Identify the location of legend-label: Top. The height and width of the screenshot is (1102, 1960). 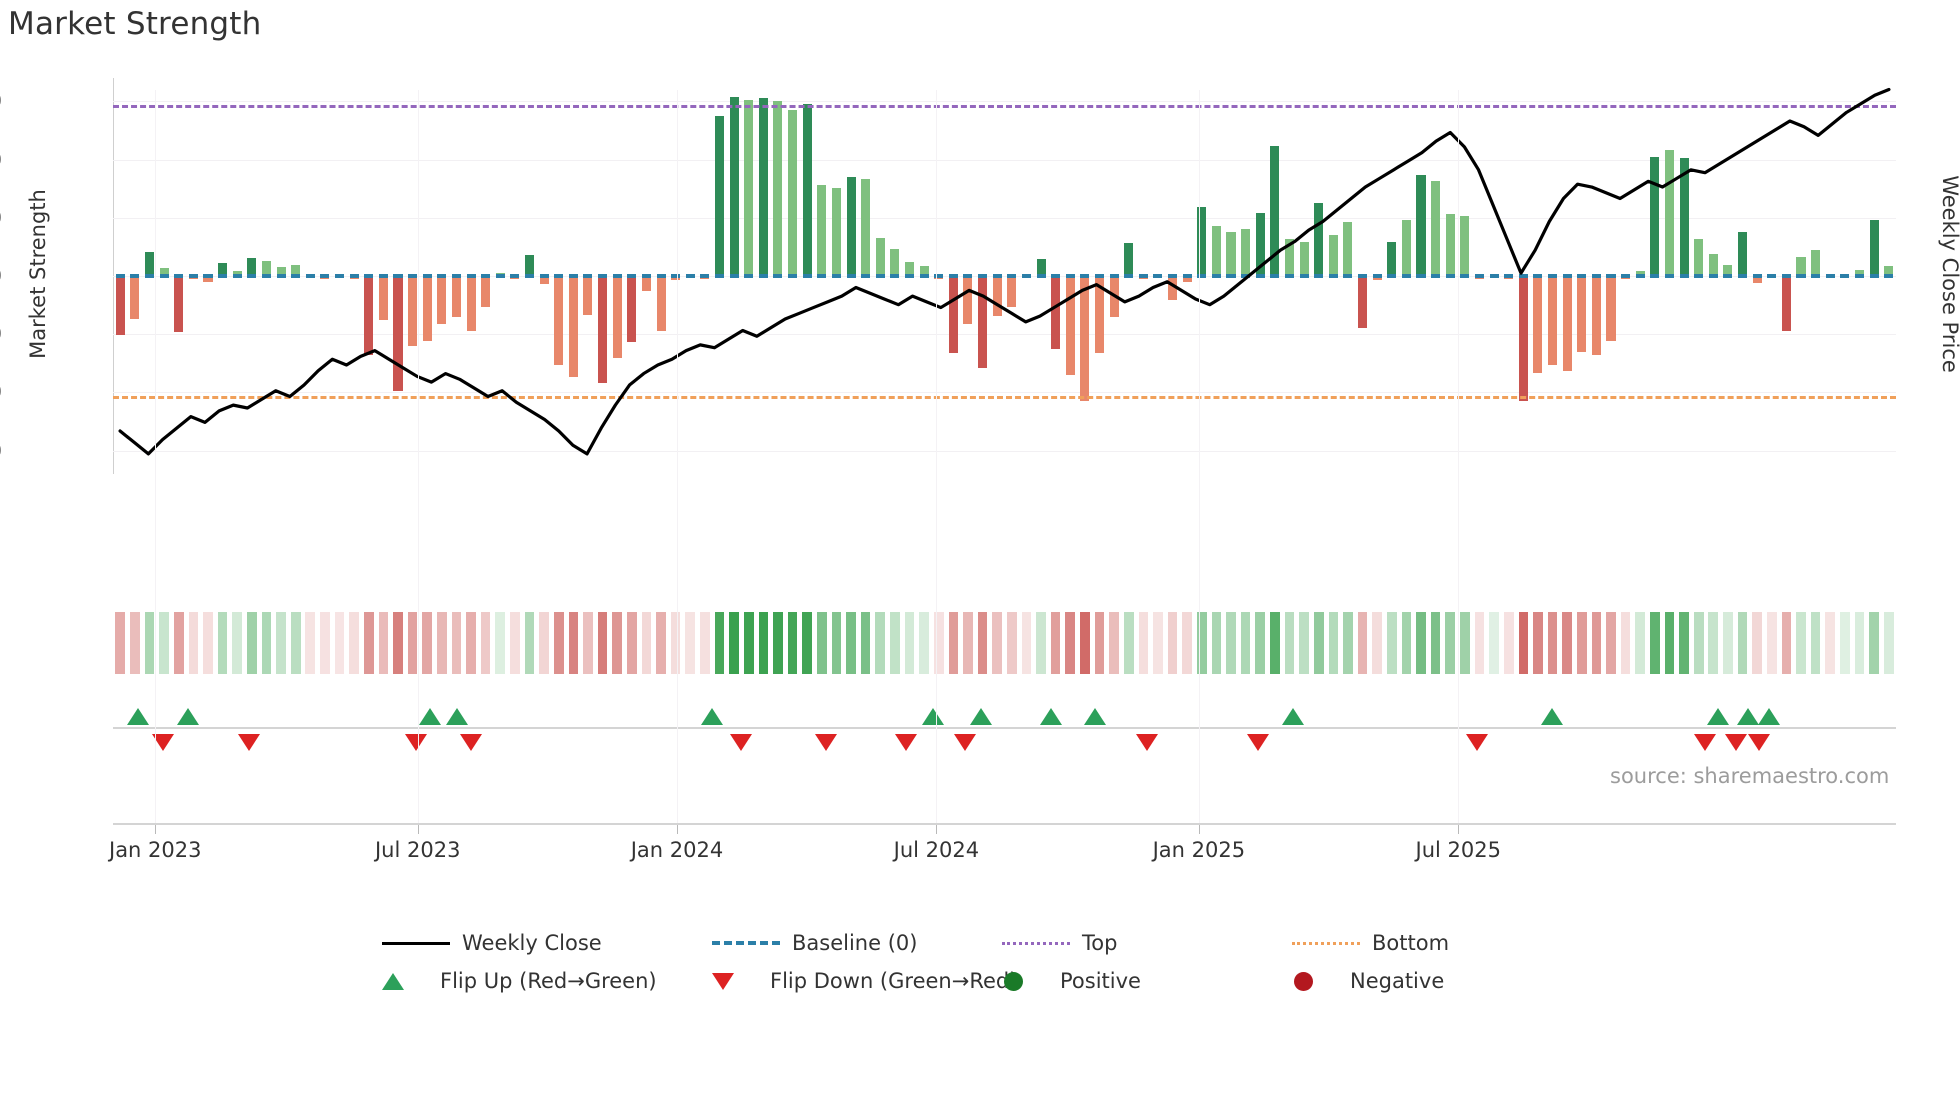
(1100, 943).